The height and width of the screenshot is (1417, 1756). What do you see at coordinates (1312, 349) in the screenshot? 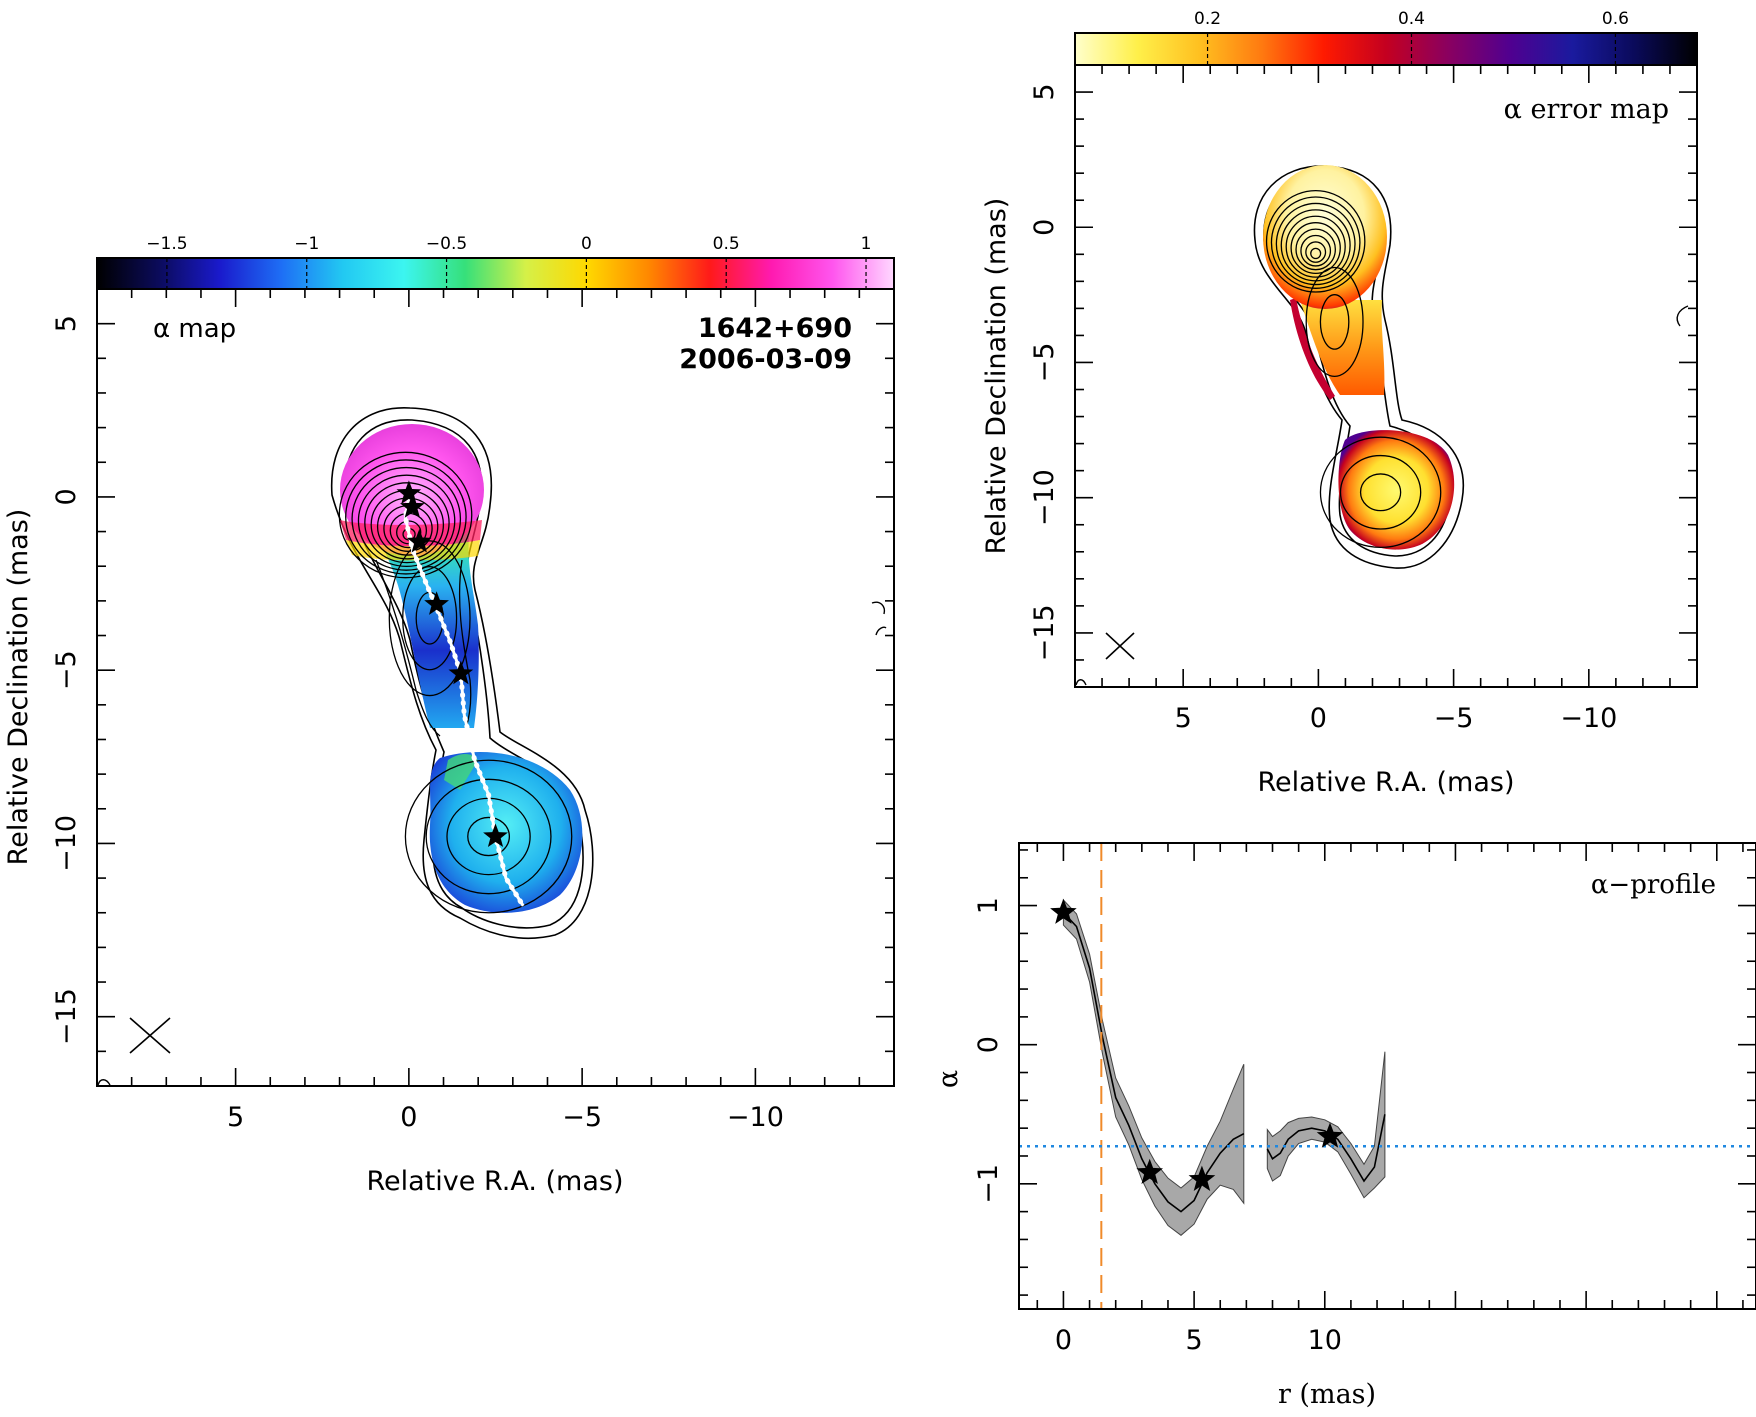
I see `error-jet-edge` at bounding box center [1312, 349].